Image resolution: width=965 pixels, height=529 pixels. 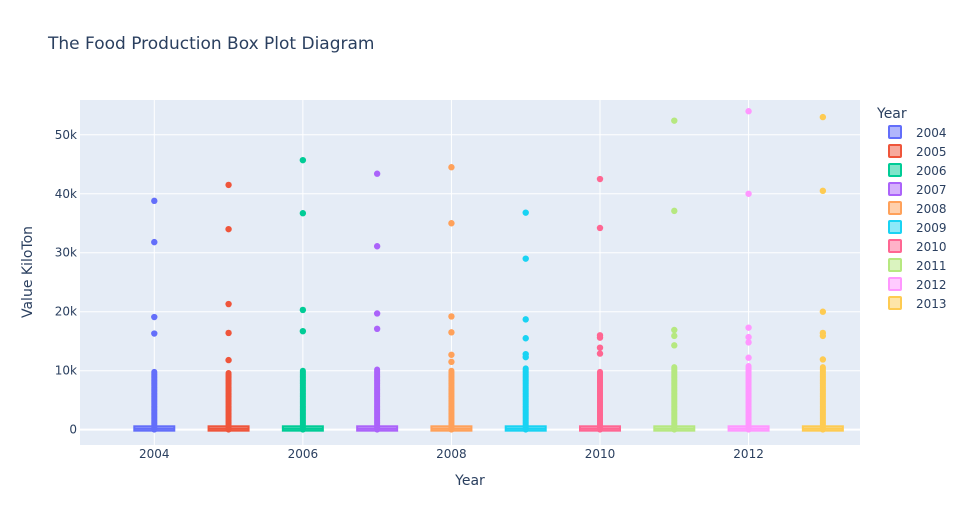 What do you see at coordinates (931, 304) in the screenshot?
I see `legend-label: 2013` at bounding box center [931, 304].